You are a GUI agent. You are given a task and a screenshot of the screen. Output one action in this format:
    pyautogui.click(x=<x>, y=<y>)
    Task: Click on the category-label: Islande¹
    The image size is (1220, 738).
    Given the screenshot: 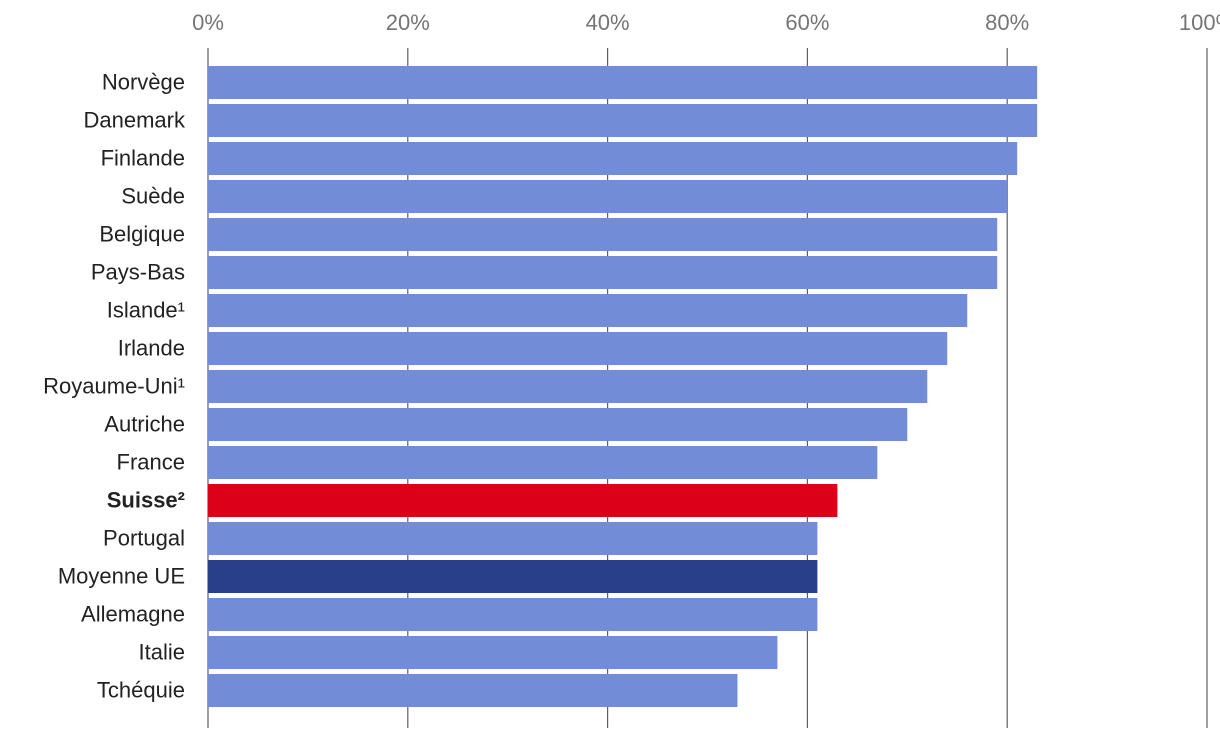 What is the action you would take?
    pyautogui.click(x=146, y=310)
    